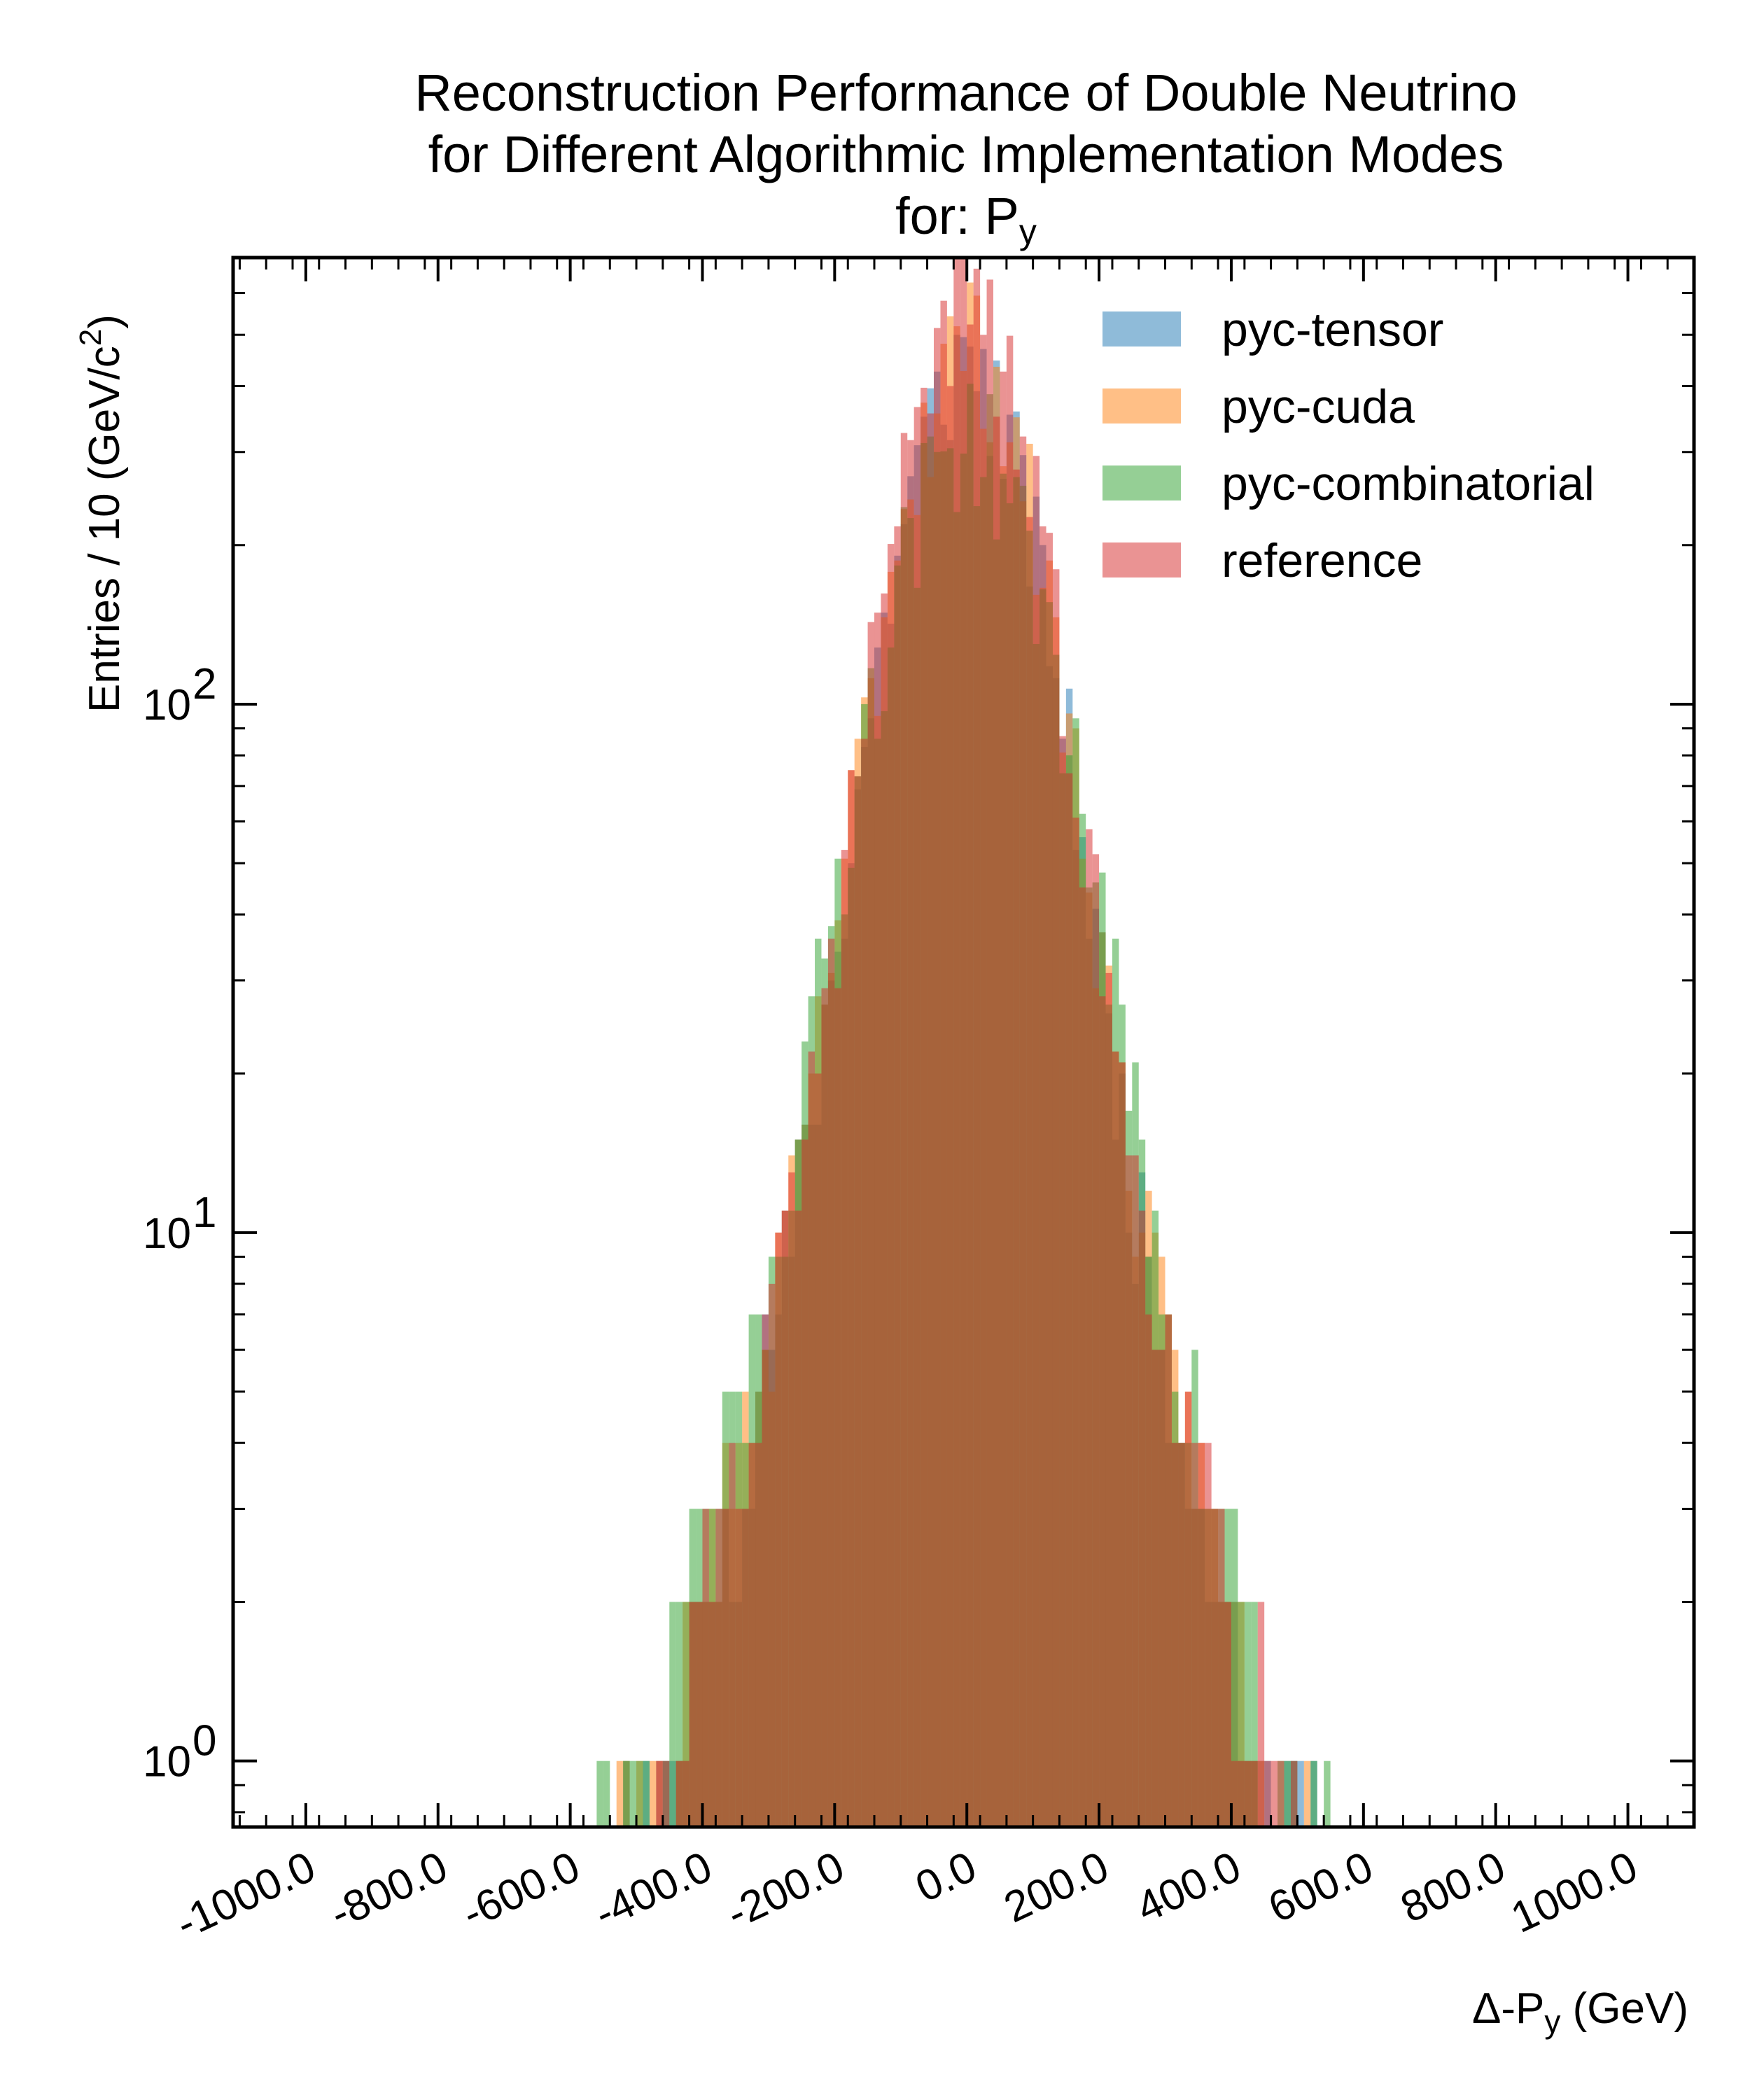 The width and height of the screenshot is (1750, 2100). Describe the element at coordinates (1141, 482) in the screenshot. I see `legend-swatch-pyc-combinatorial` at that location.